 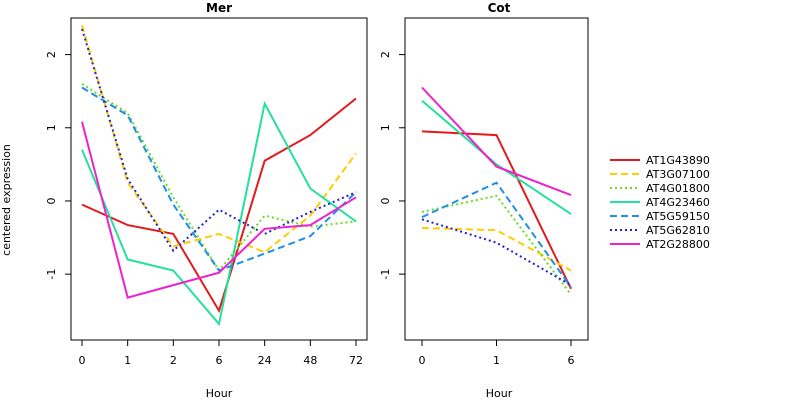 I want to click on y-tick-label-cot: -1, so click(x=385, y=274).